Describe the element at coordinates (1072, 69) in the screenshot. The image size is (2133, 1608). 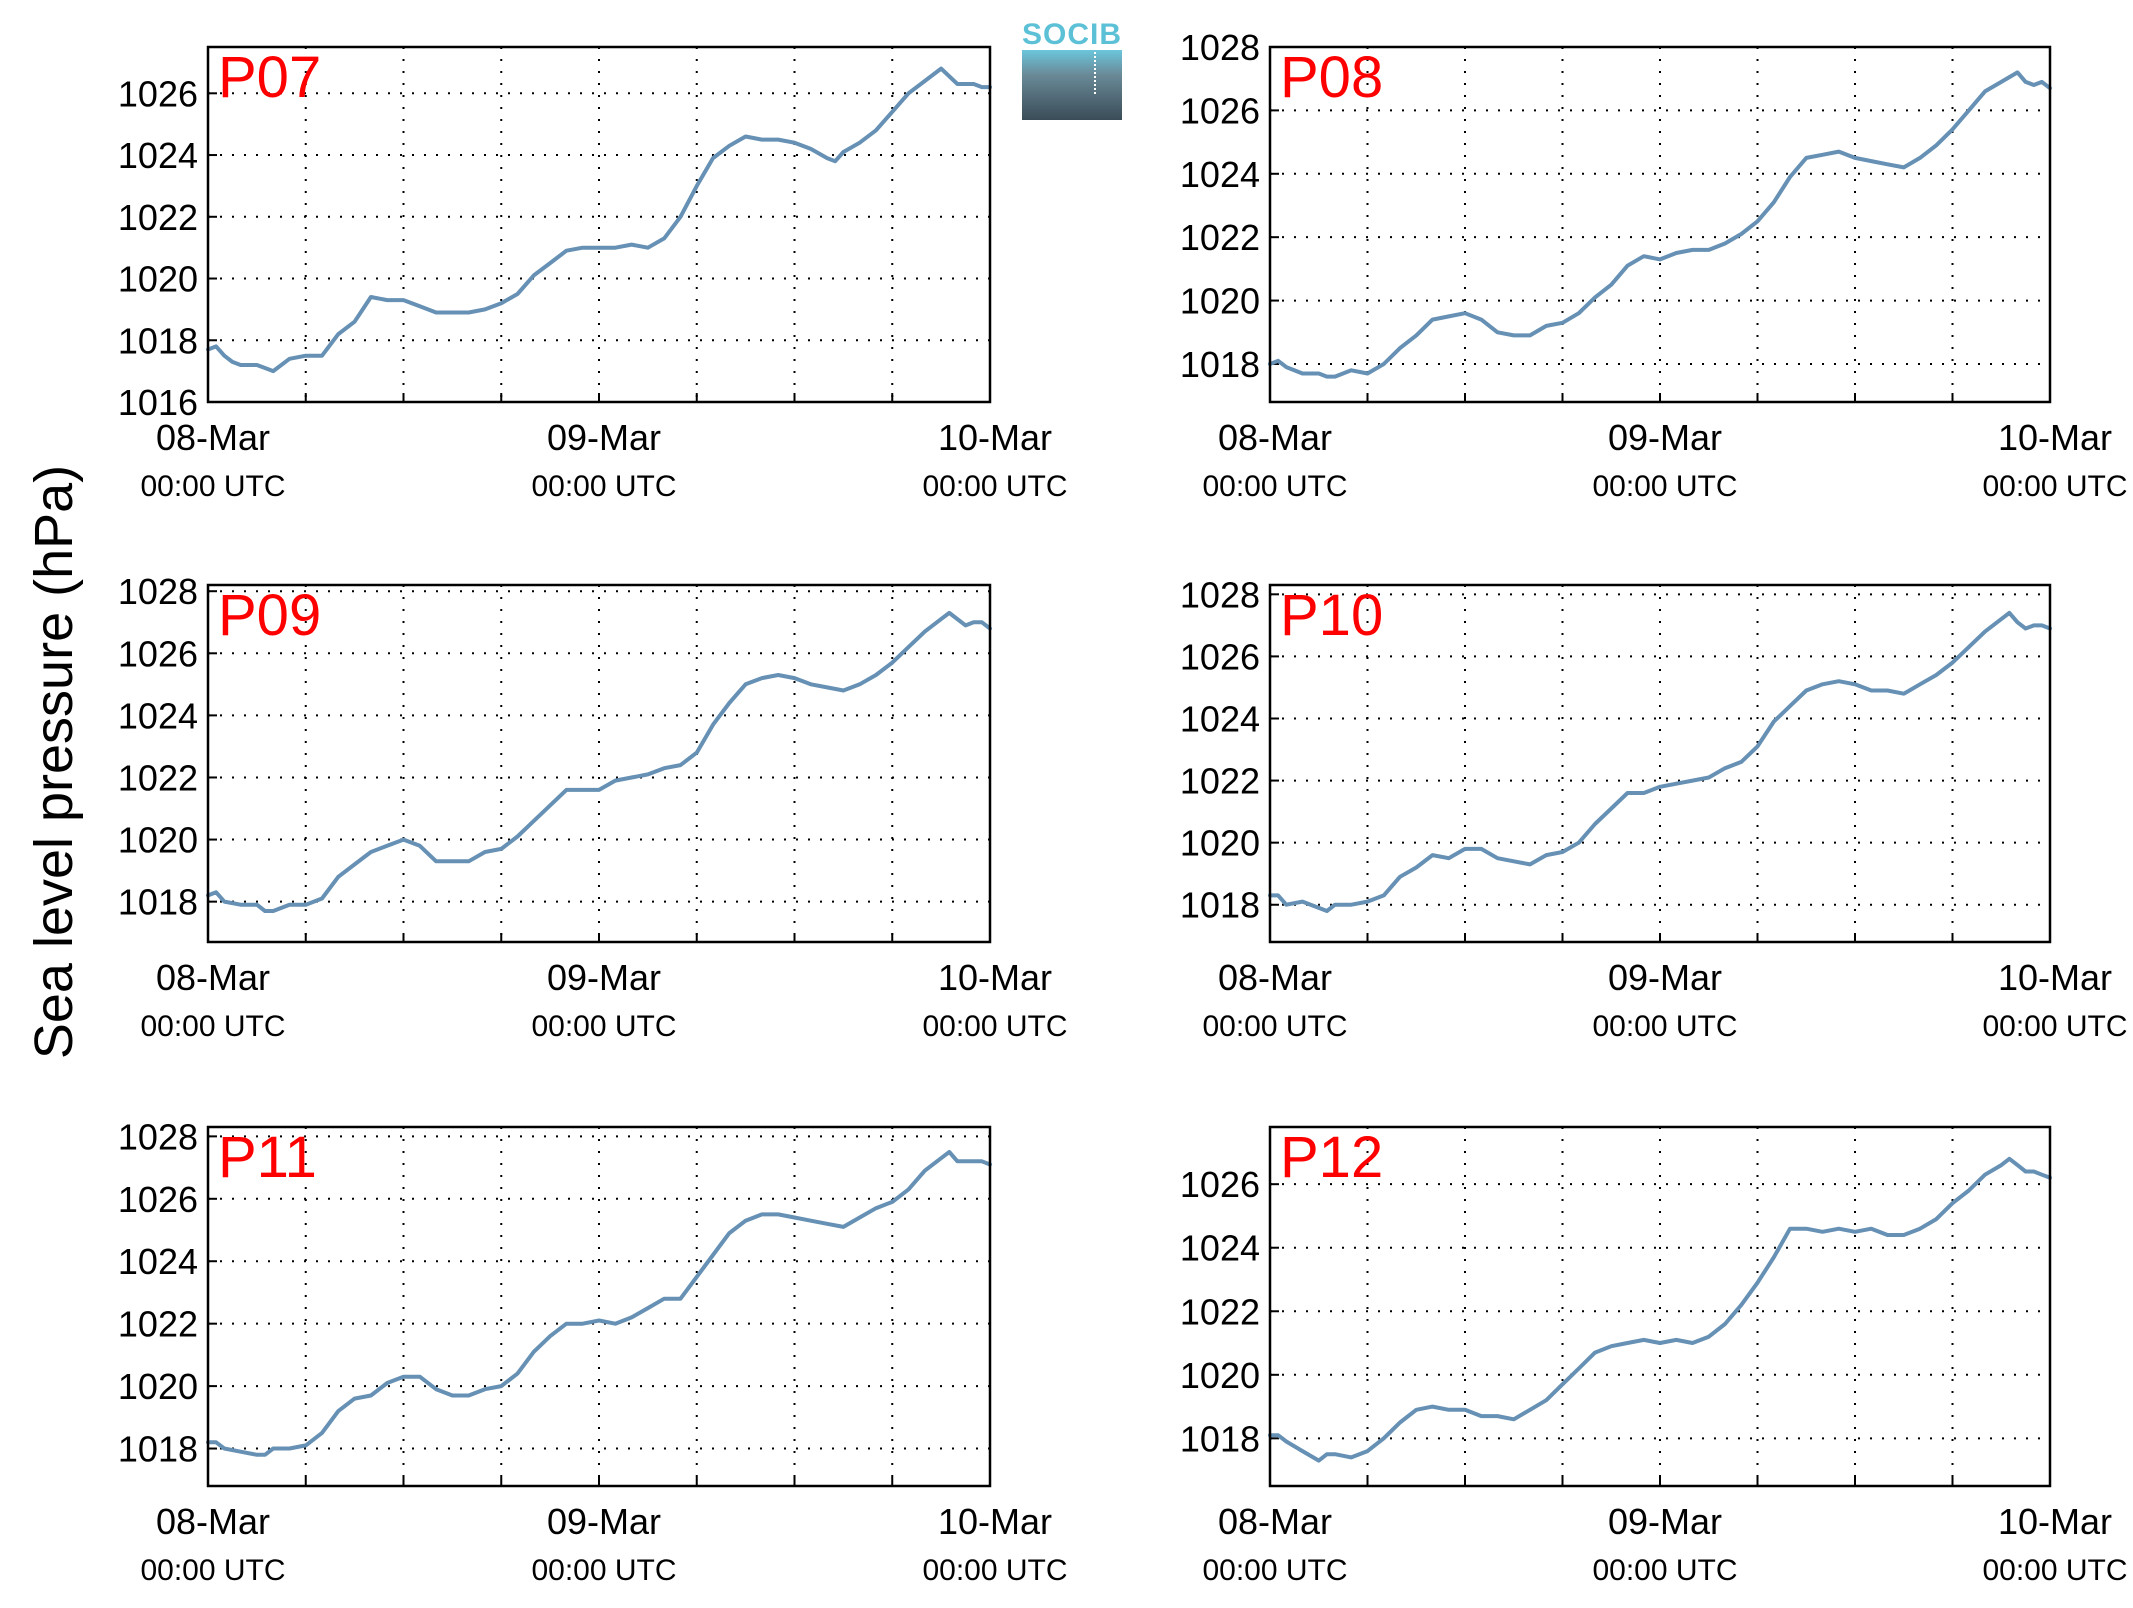
I see `socib-logo: SOCIB` at that location.